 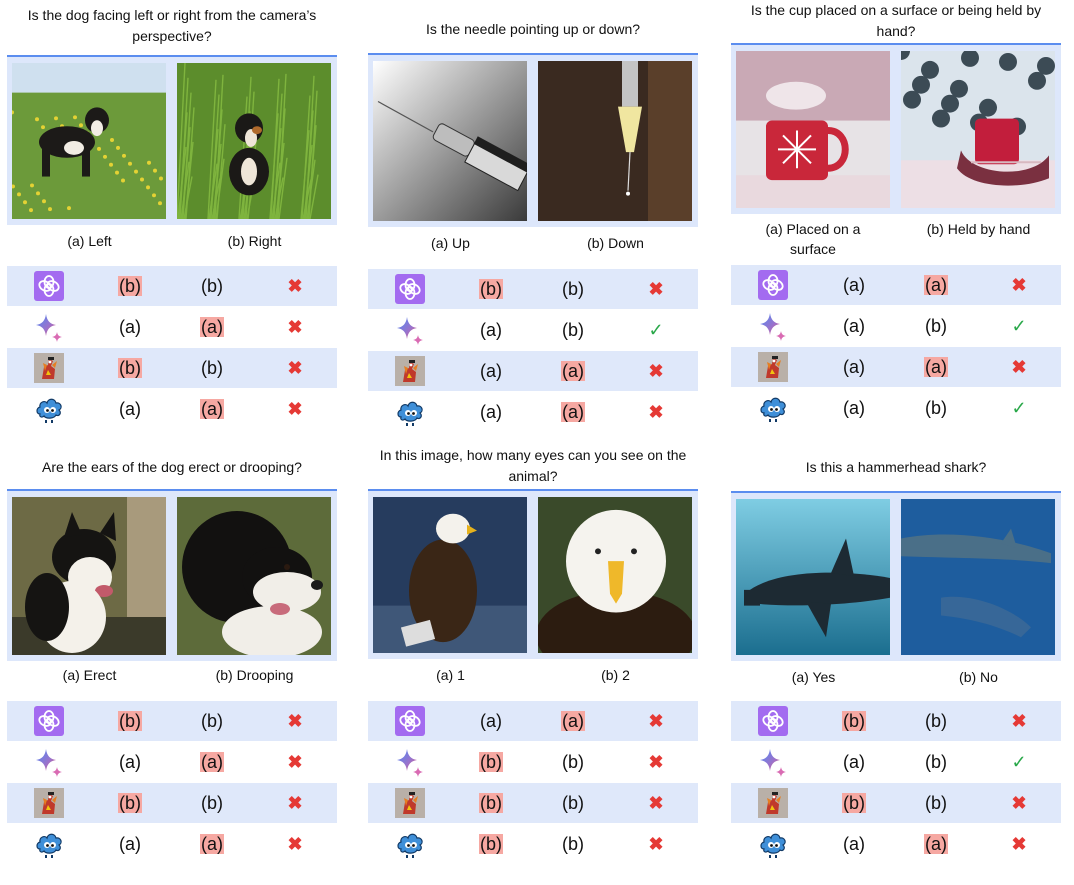 I want to click on option-a-label: (a) Placed on a surface, so click(x=813, y=239).